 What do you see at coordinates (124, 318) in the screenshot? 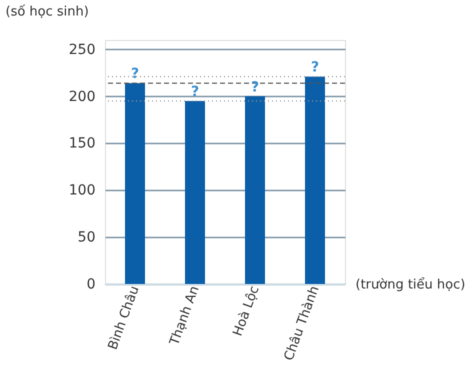
I see `x-tick-label: Bình Châu` at bounding box center [124, 318].